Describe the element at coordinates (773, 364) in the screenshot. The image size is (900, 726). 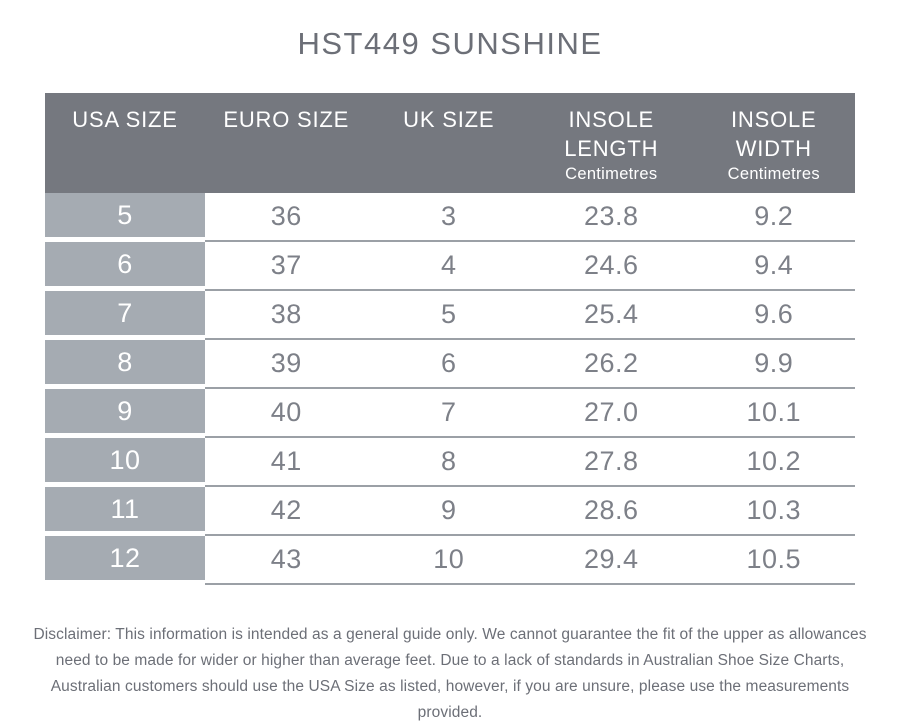
I see `cell-insole-width: 9.9` at that location.